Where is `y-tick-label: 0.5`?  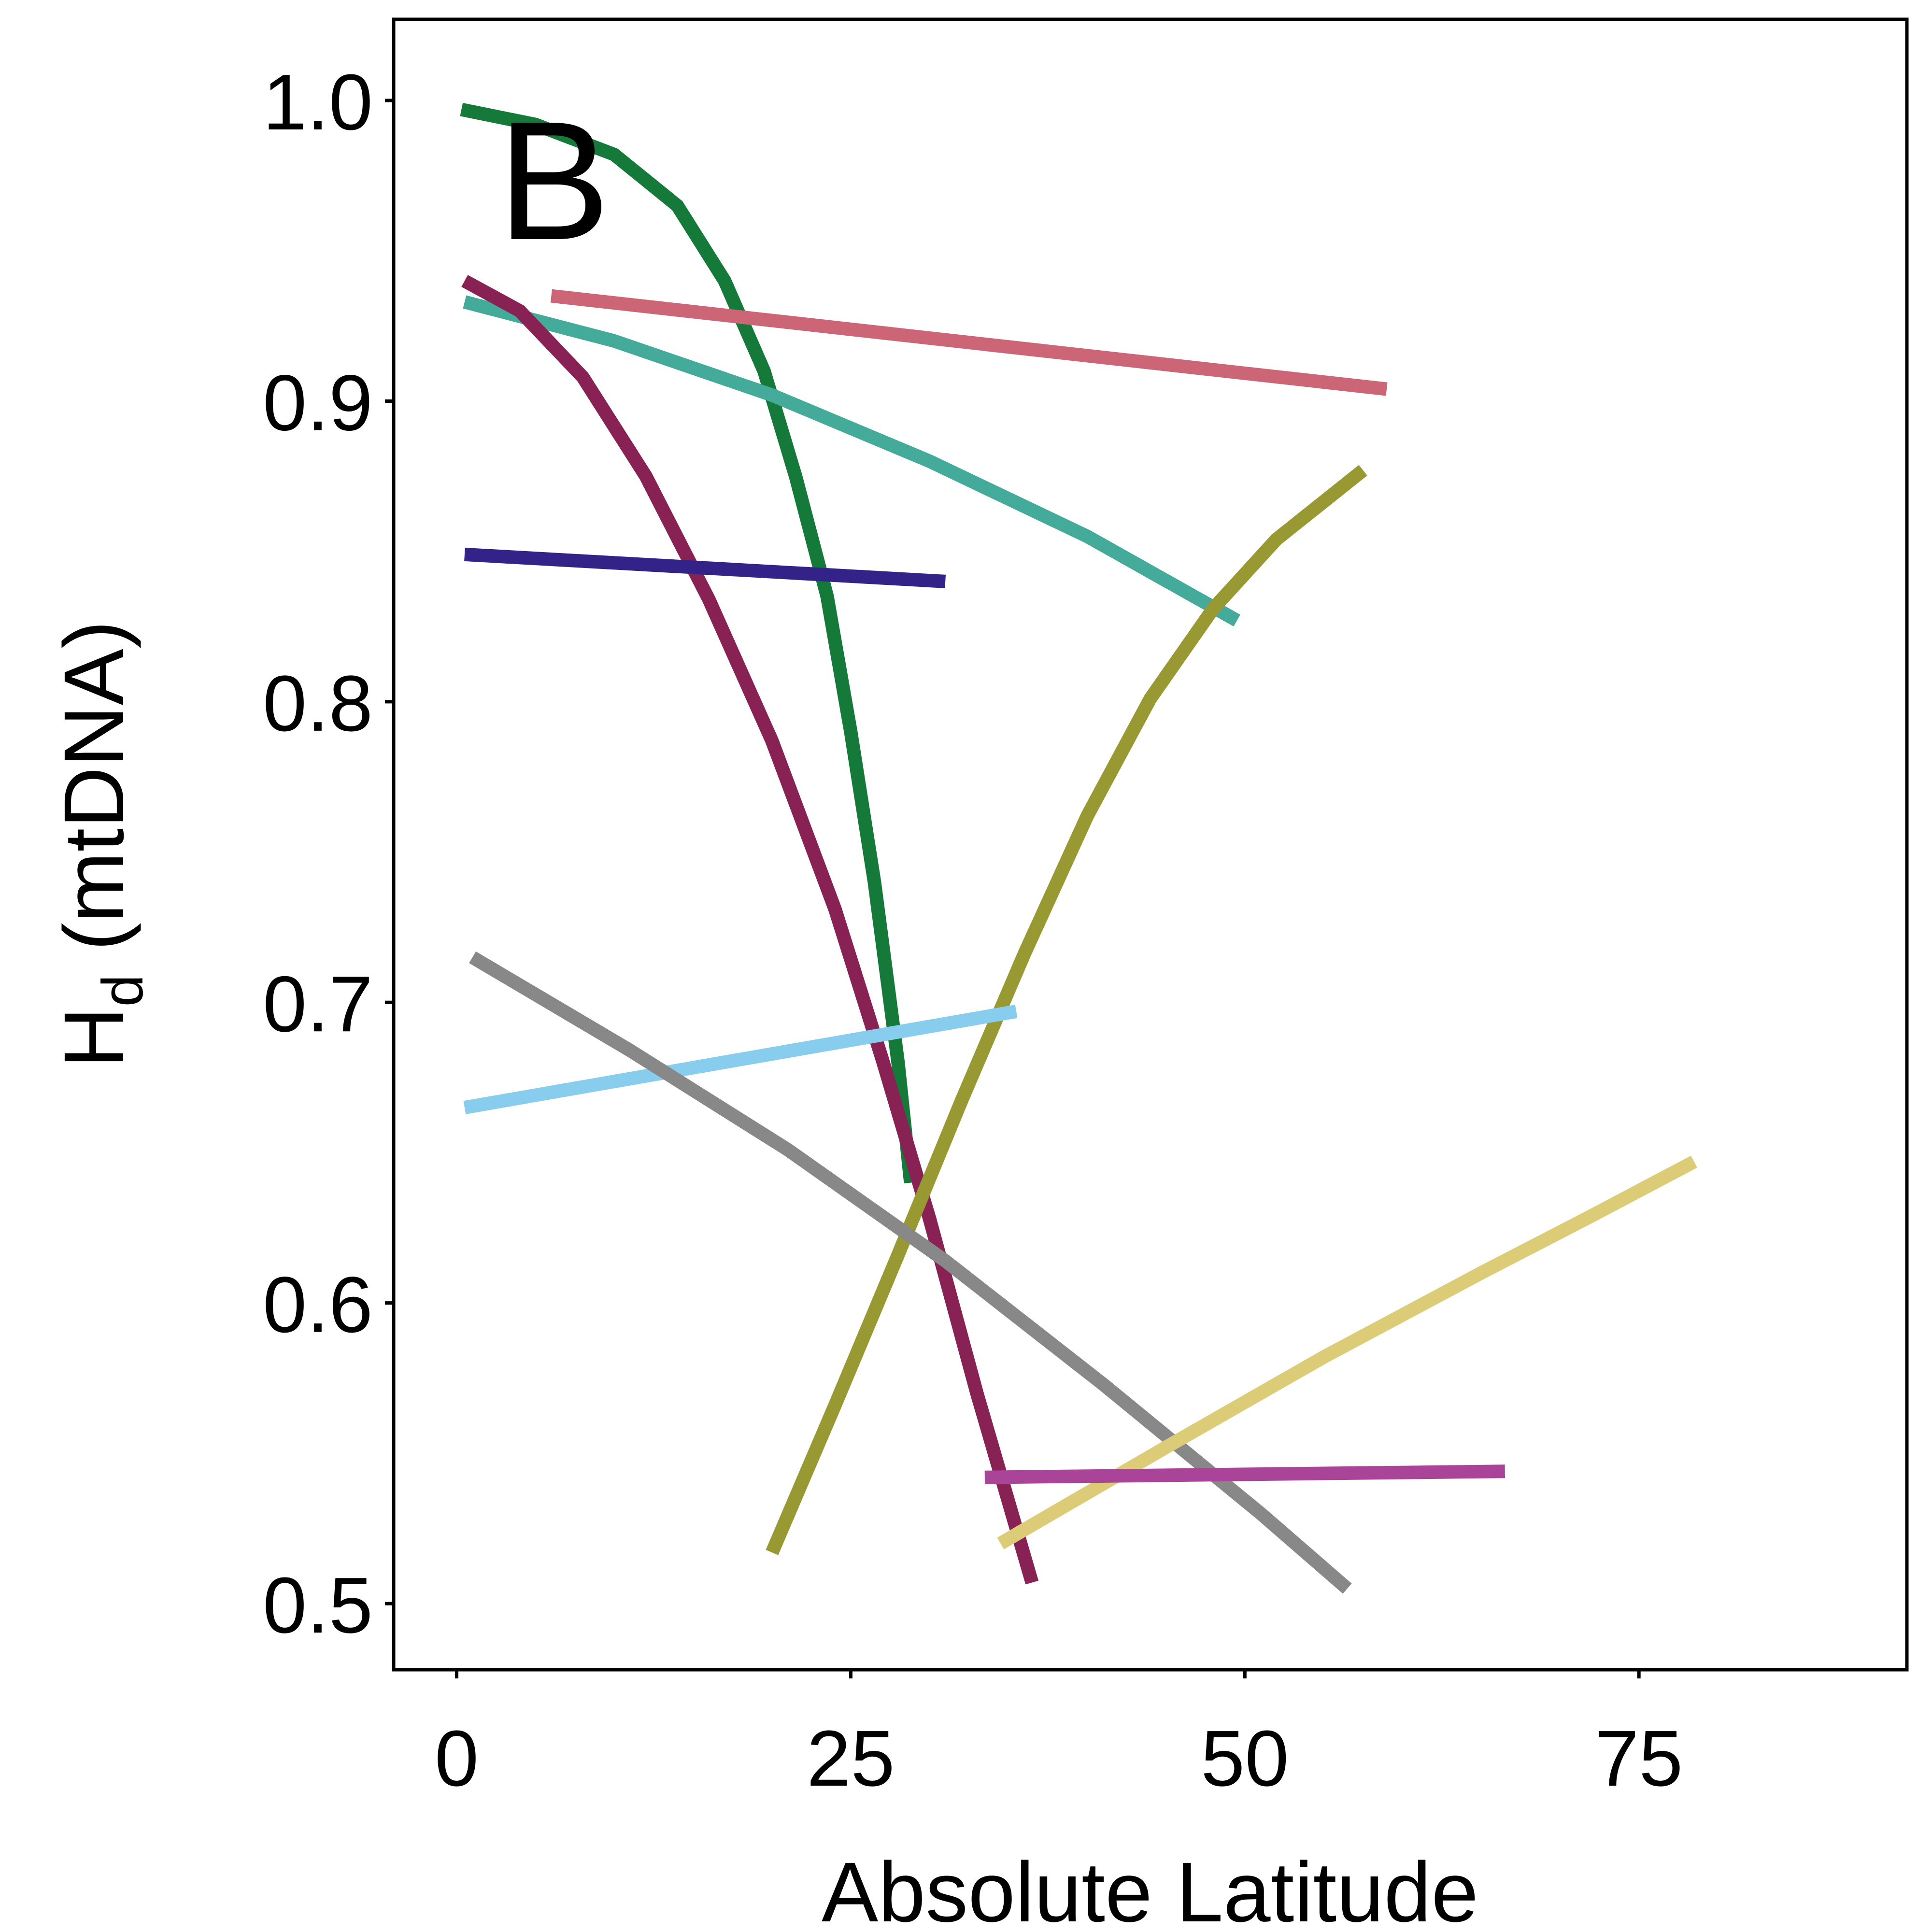 y-tick-label: 0.5 is located at coordinates (318, 1605).